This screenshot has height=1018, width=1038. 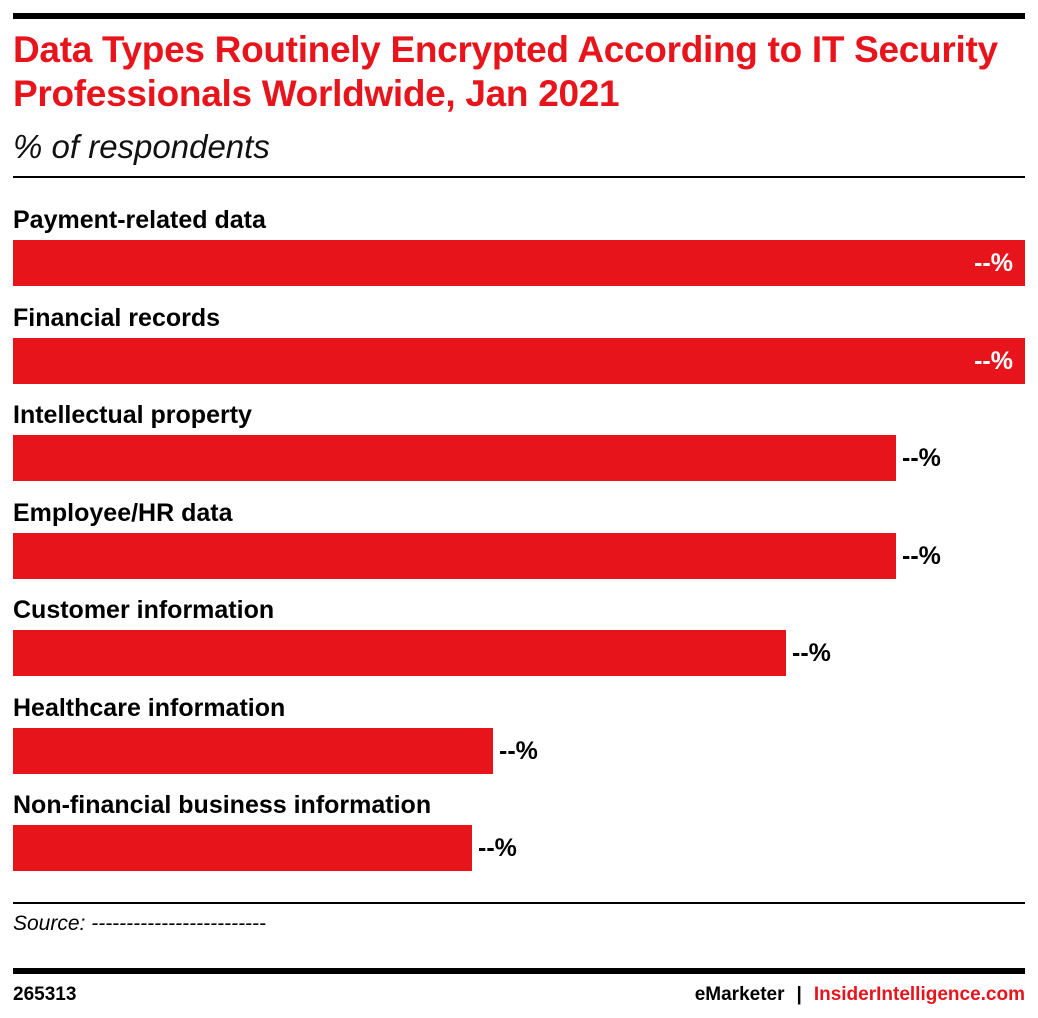 I want to click on brand-footer: eMarketer | InsiderIntelligence.com, so click(x=860, y=995).